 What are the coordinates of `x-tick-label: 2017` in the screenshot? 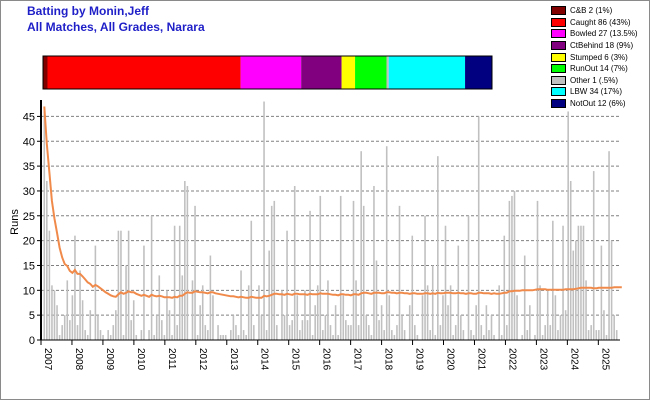 It's located at (357, 359).